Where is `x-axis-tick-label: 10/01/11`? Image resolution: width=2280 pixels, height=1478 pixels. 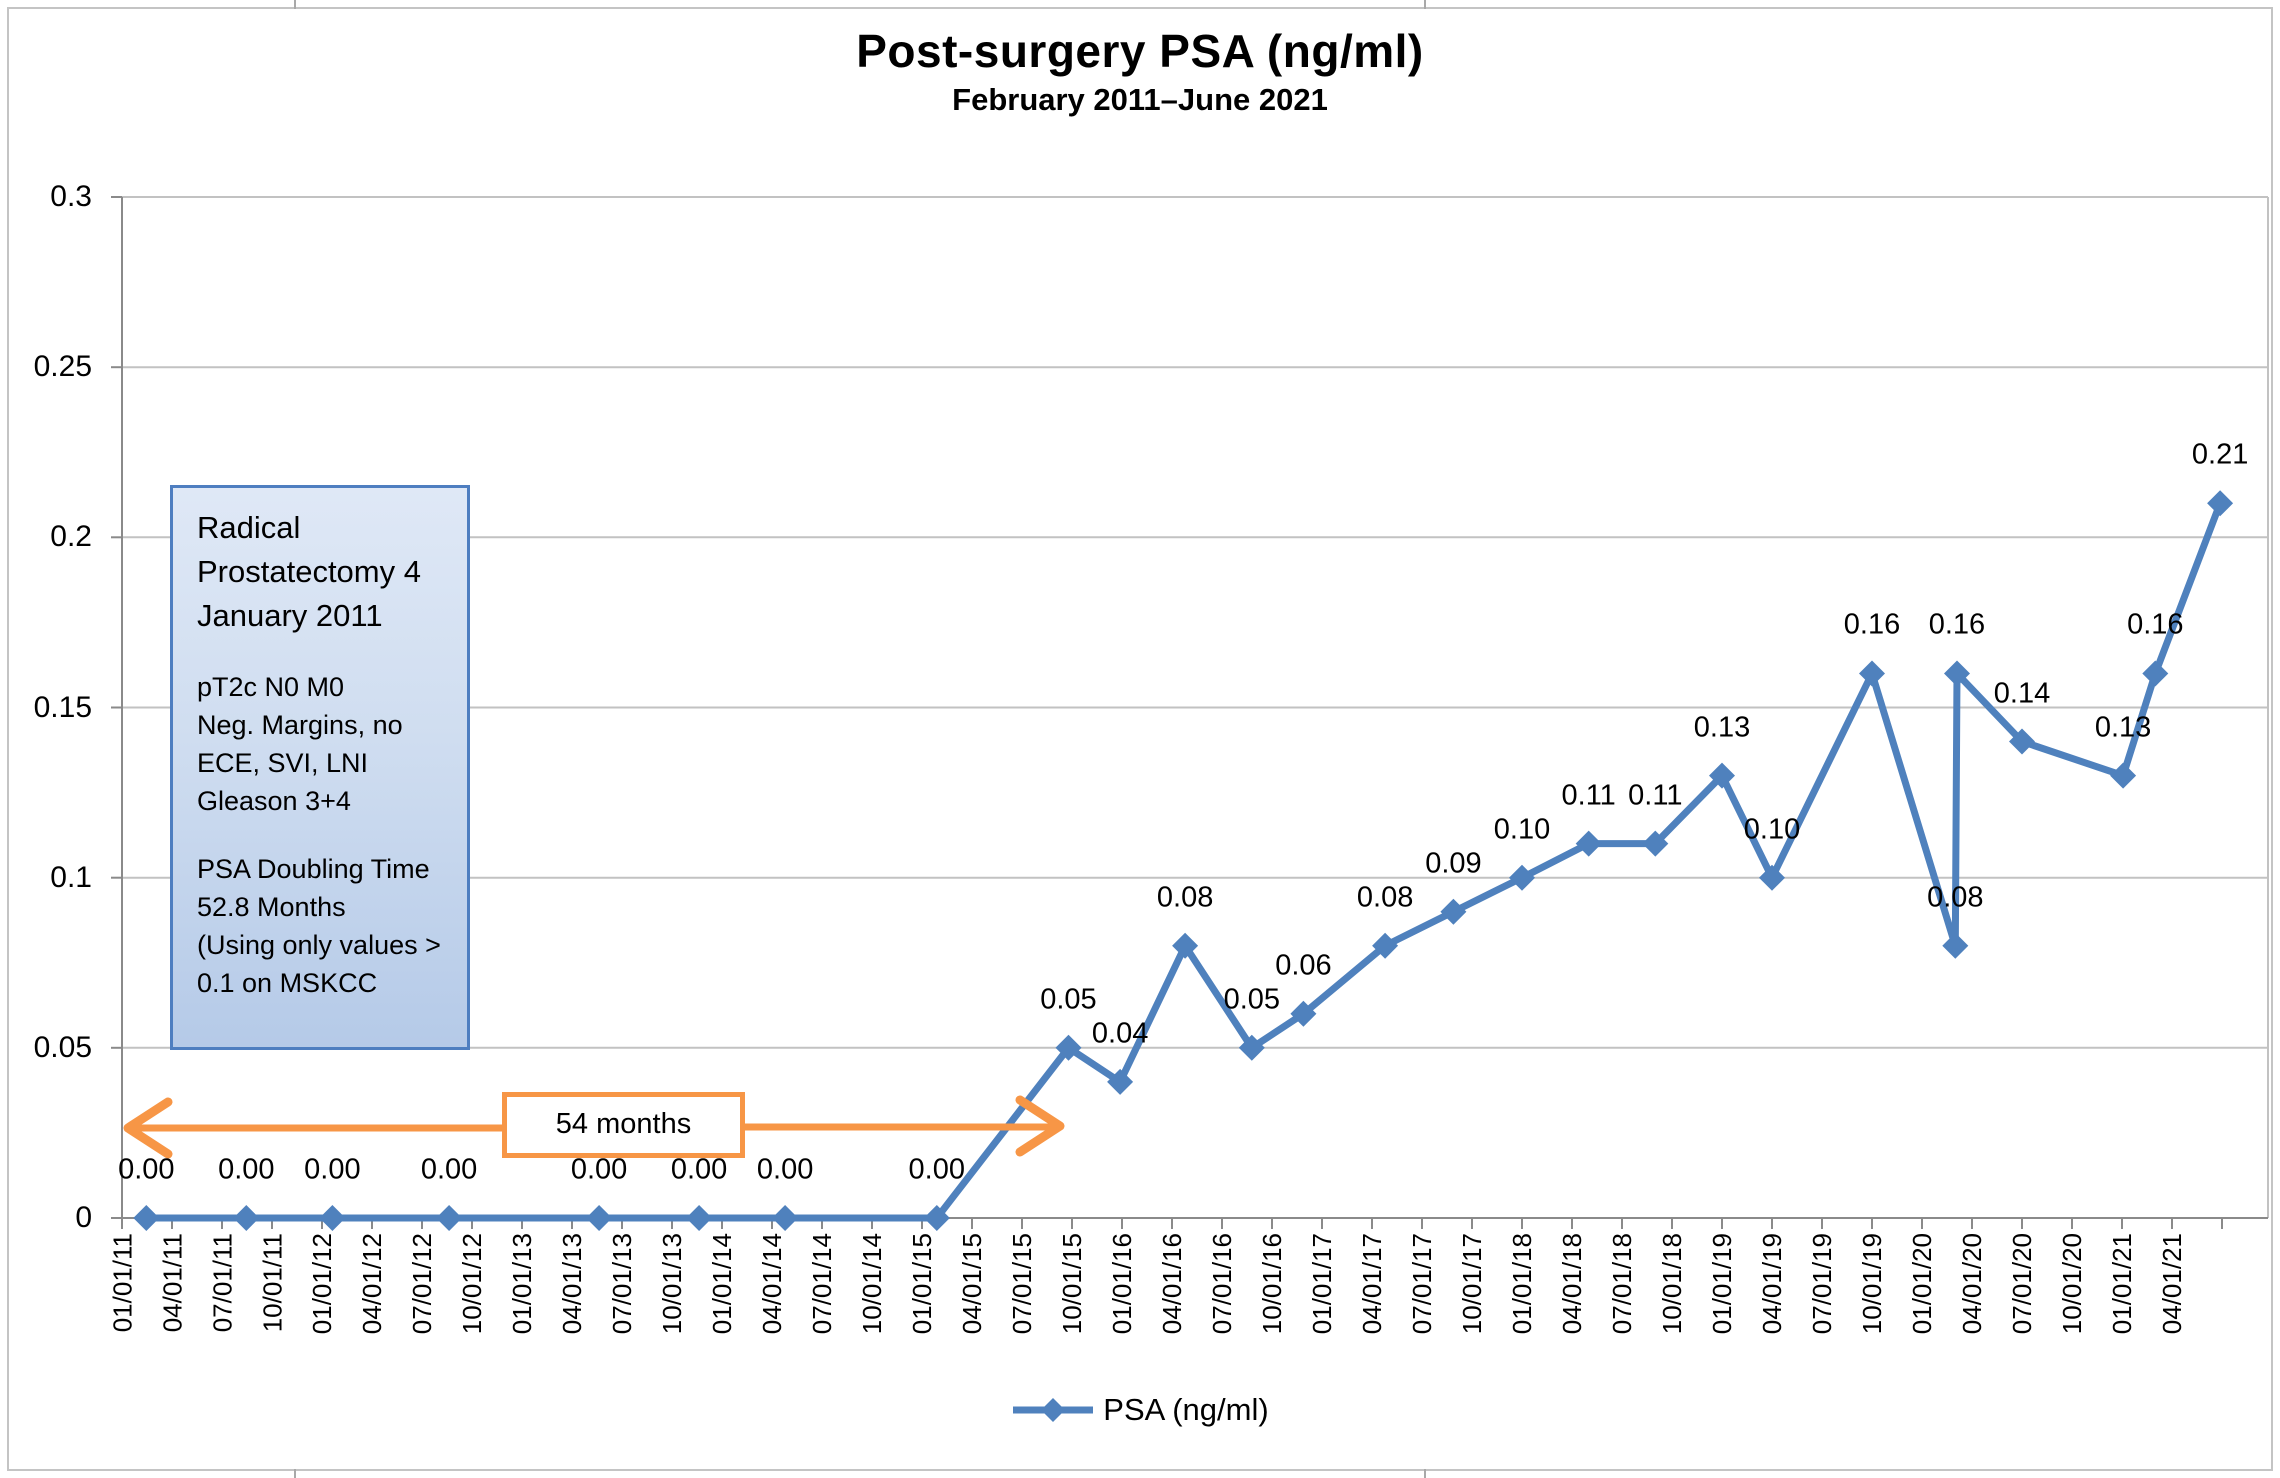
x-axis-tick-label: 10/01/11 is located at coordinates (272, 1283).